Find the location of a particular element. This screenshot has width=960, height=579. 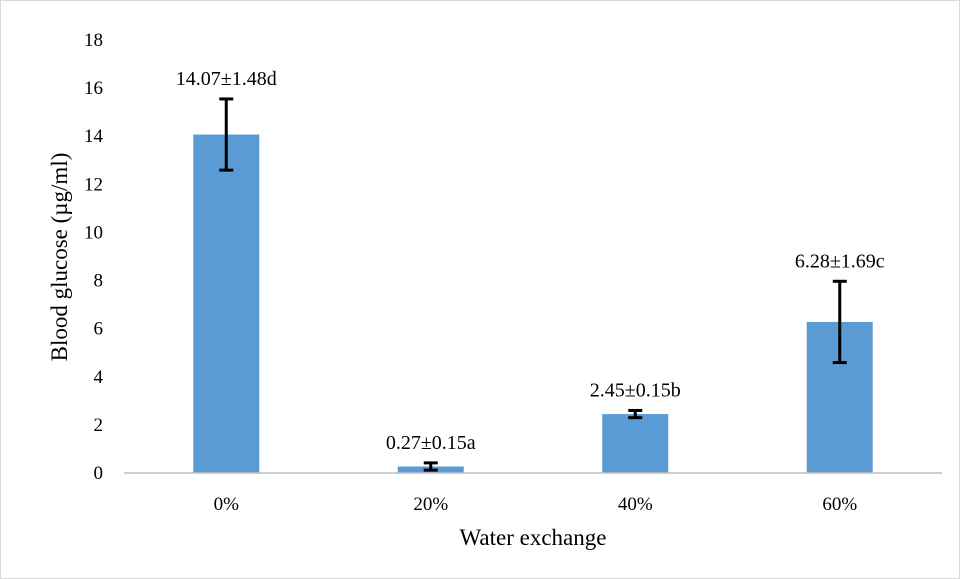

y-tick-label: 10 is located at coordinates (93, 232).